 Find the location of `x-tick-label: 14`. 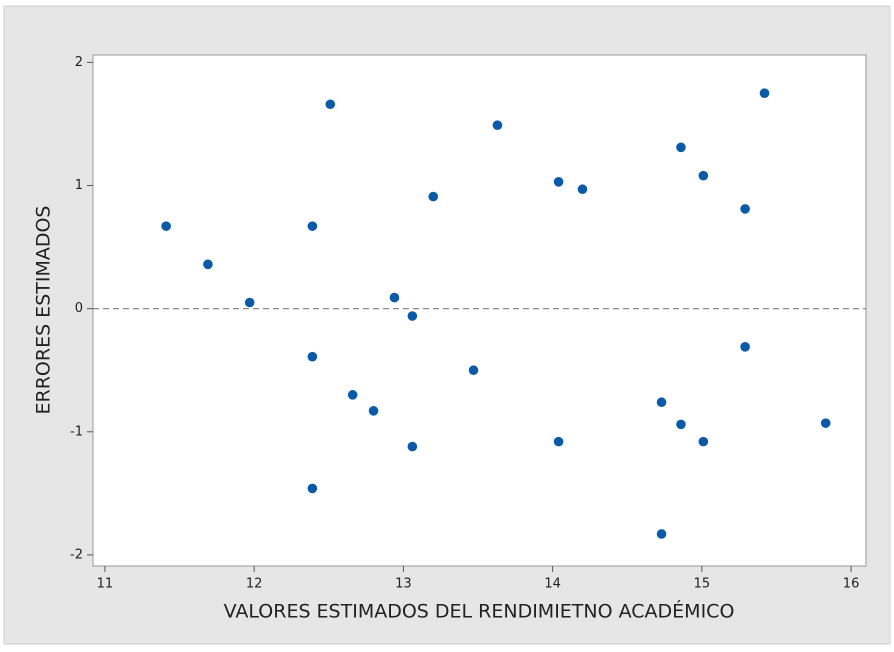

x-tick-label: 14 is located at coordinates (552, 584).